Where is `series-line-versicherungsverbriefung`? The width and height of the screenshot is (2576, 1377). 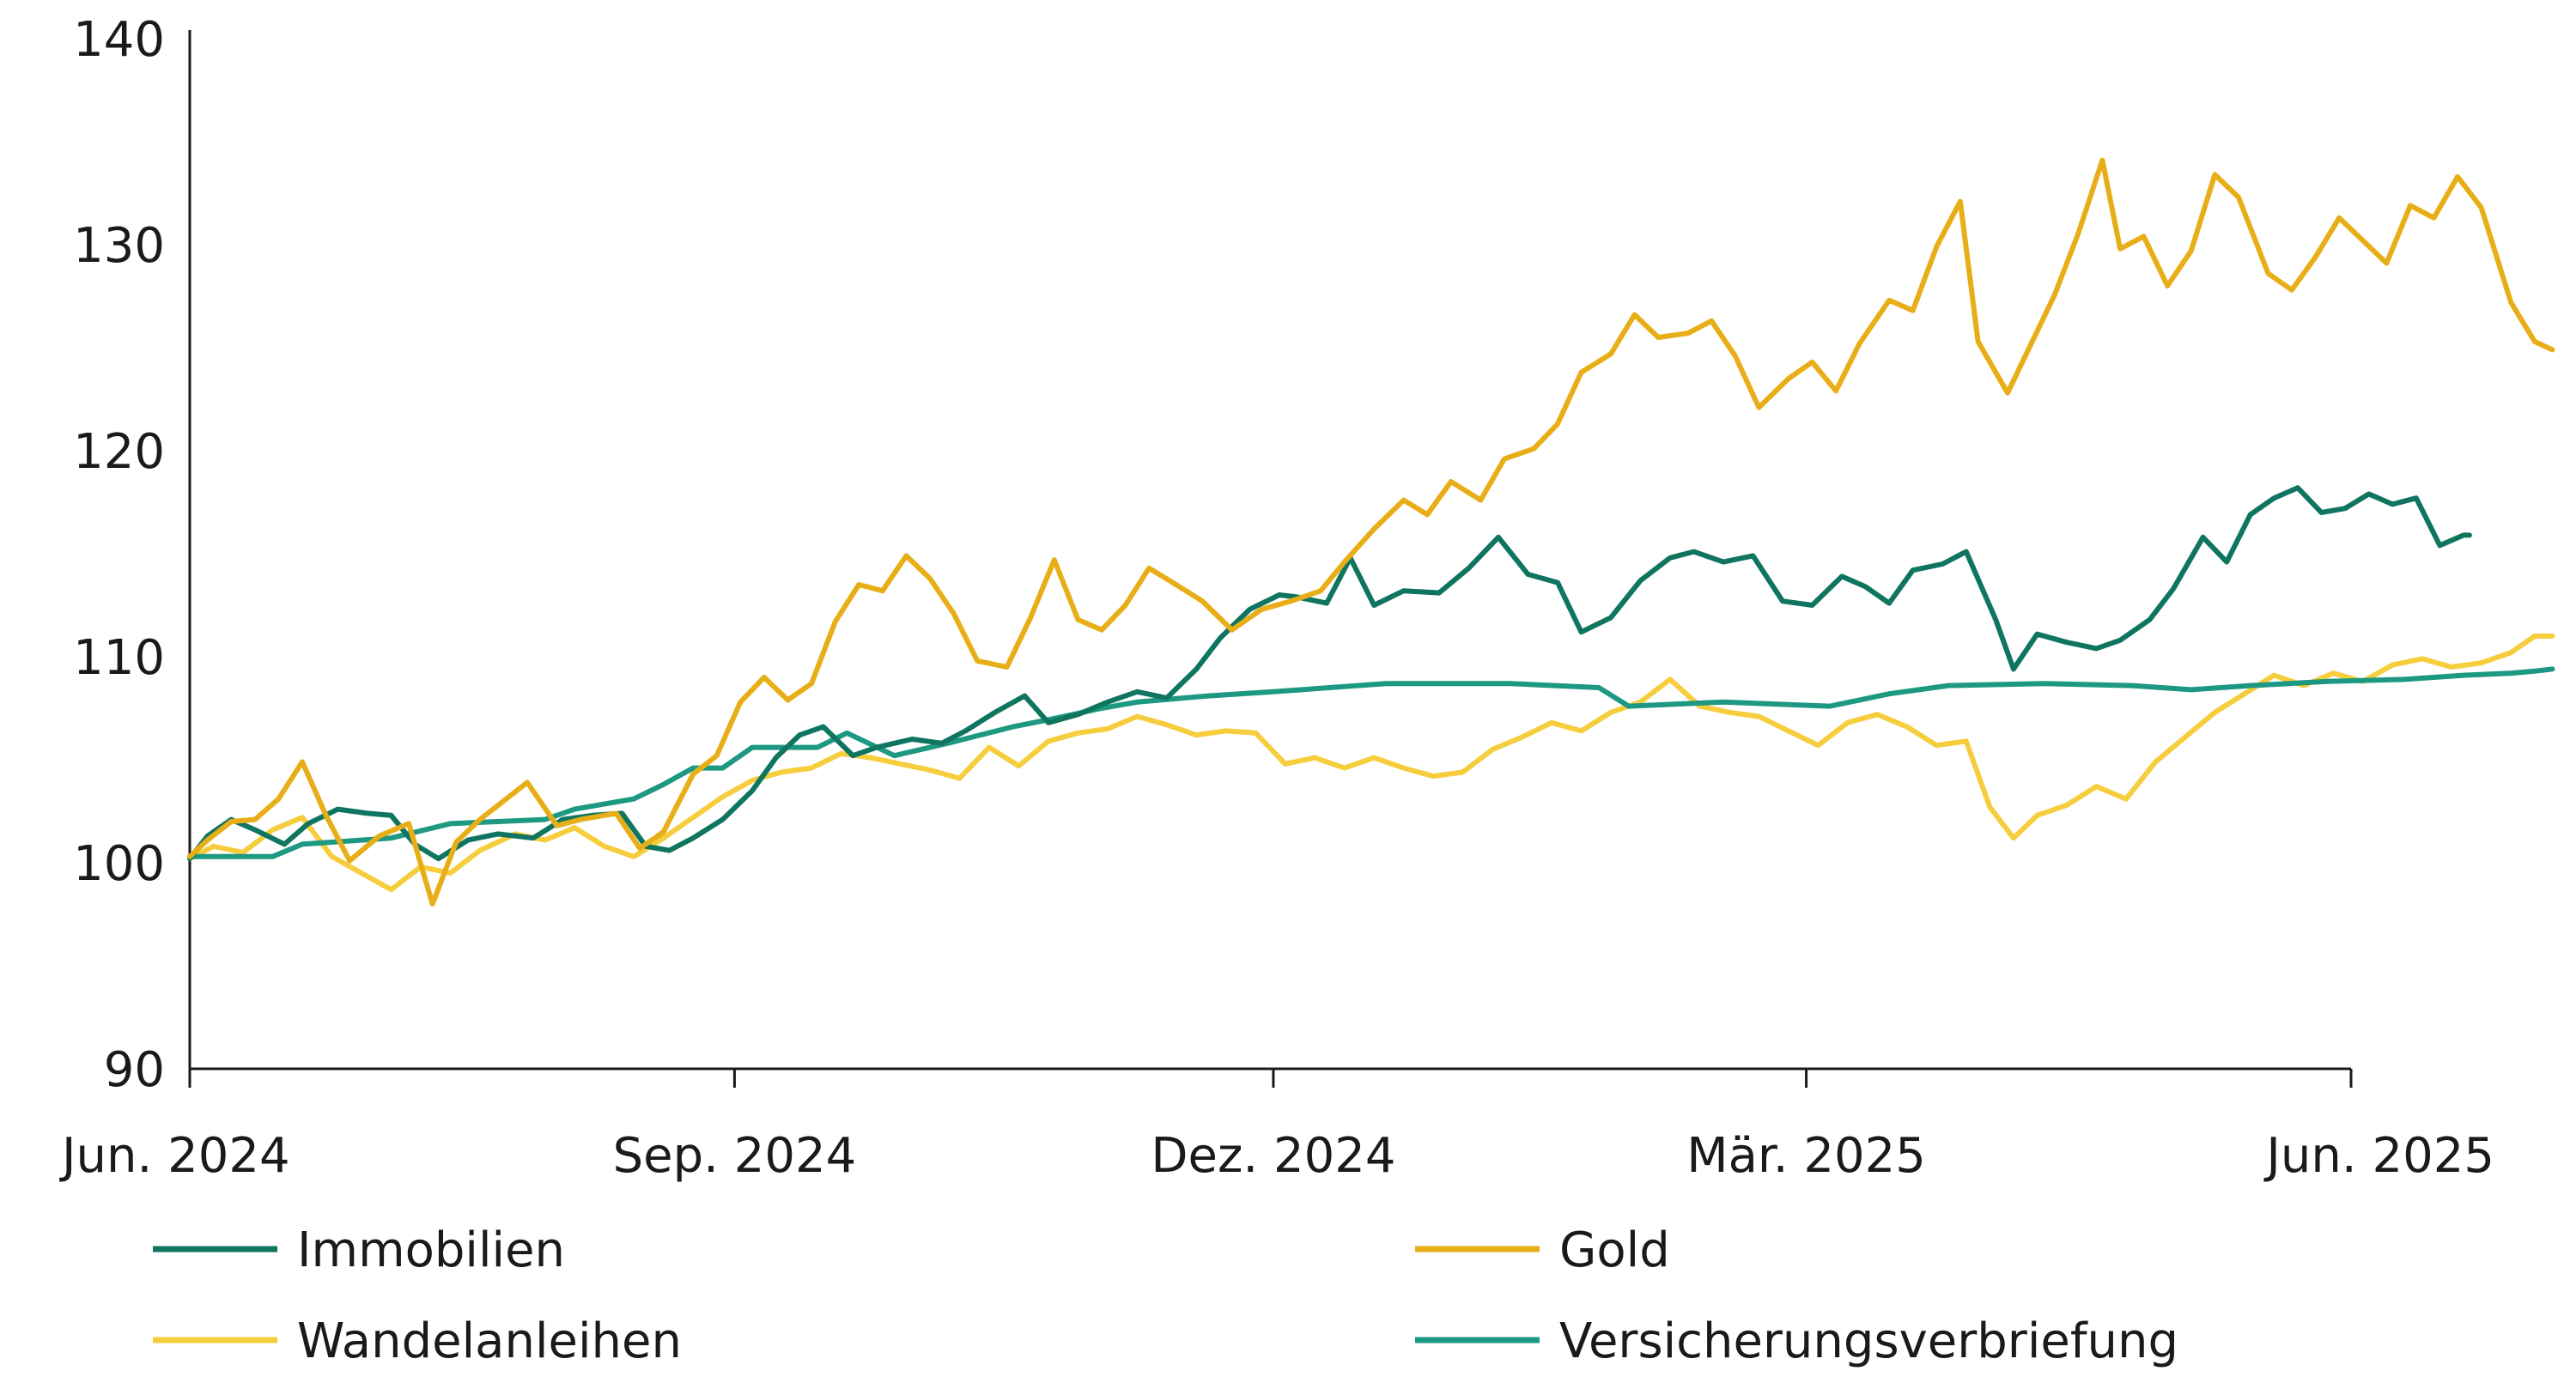
series-line-versicherungsverbriefung is located at coordinates (1371, 762).